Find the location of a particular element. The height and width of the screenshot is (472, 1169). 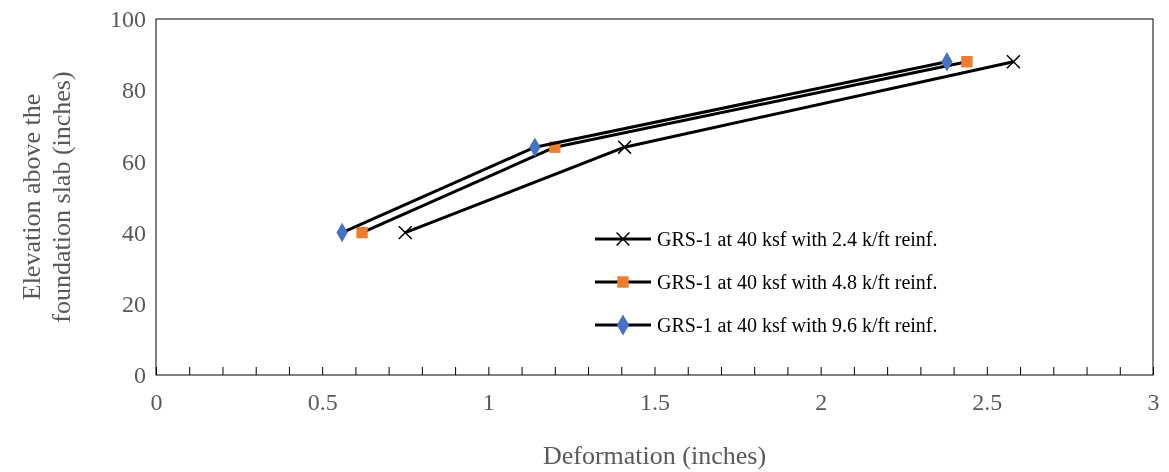

y-tick-label: 40 is located at coordinates (134, 232).